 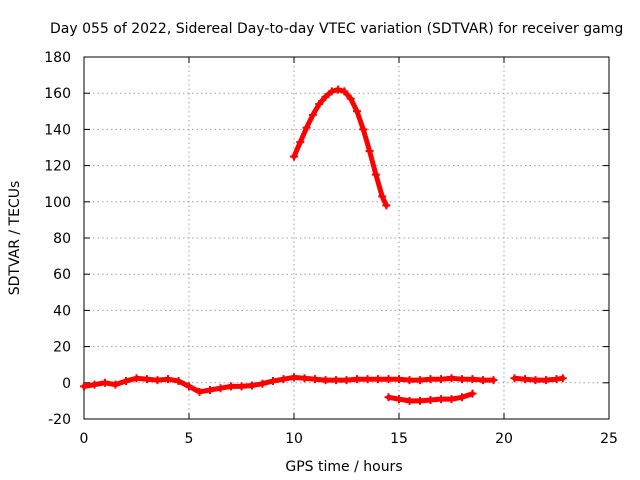 I want to click on y-tick-label: 120, so click(x=57, y=167).